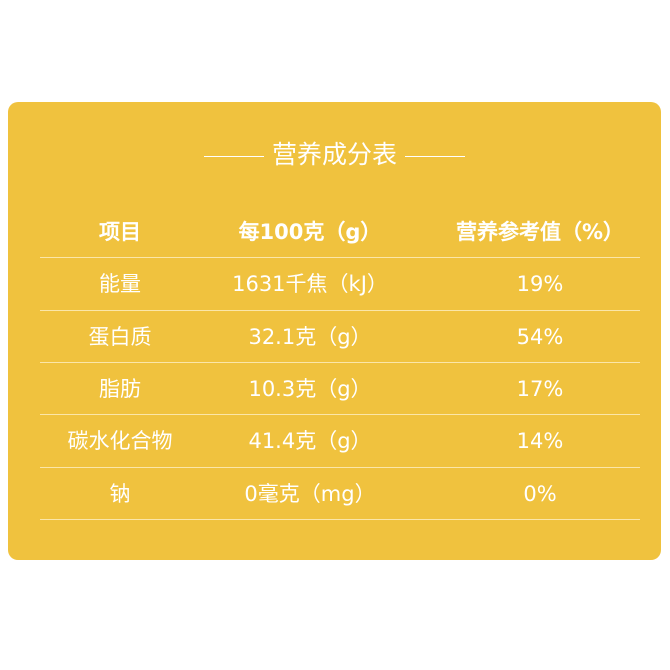 The height and width of the screenshot is (670, 670). I want to click on row-label: 钠, so click(120, 494).